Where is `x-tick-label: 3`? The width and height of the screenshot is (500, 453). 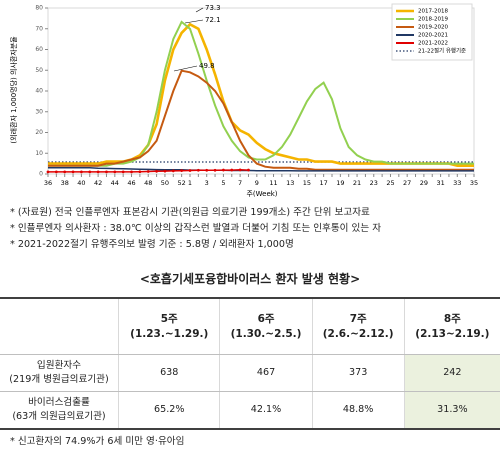
x-tick-label: 3 is located at coordinates (207, 183).